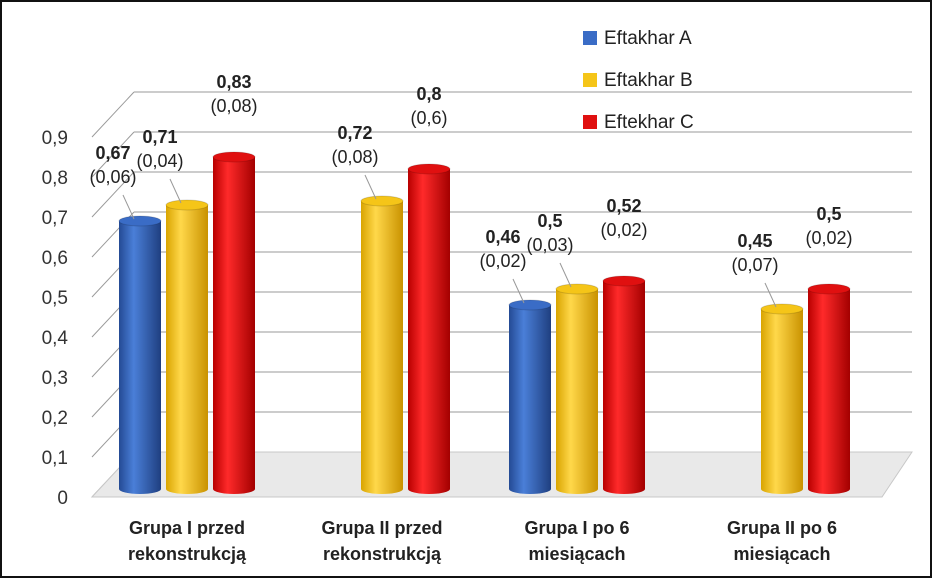  Describe the element at coordinates (55, 178) in the screenshot. I see `y-tick-label: 0,8` at that location.